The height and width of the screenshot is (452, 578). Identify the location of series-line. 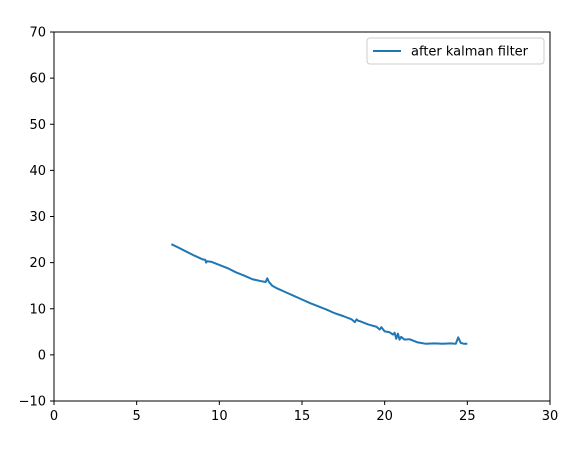
(319, 294).